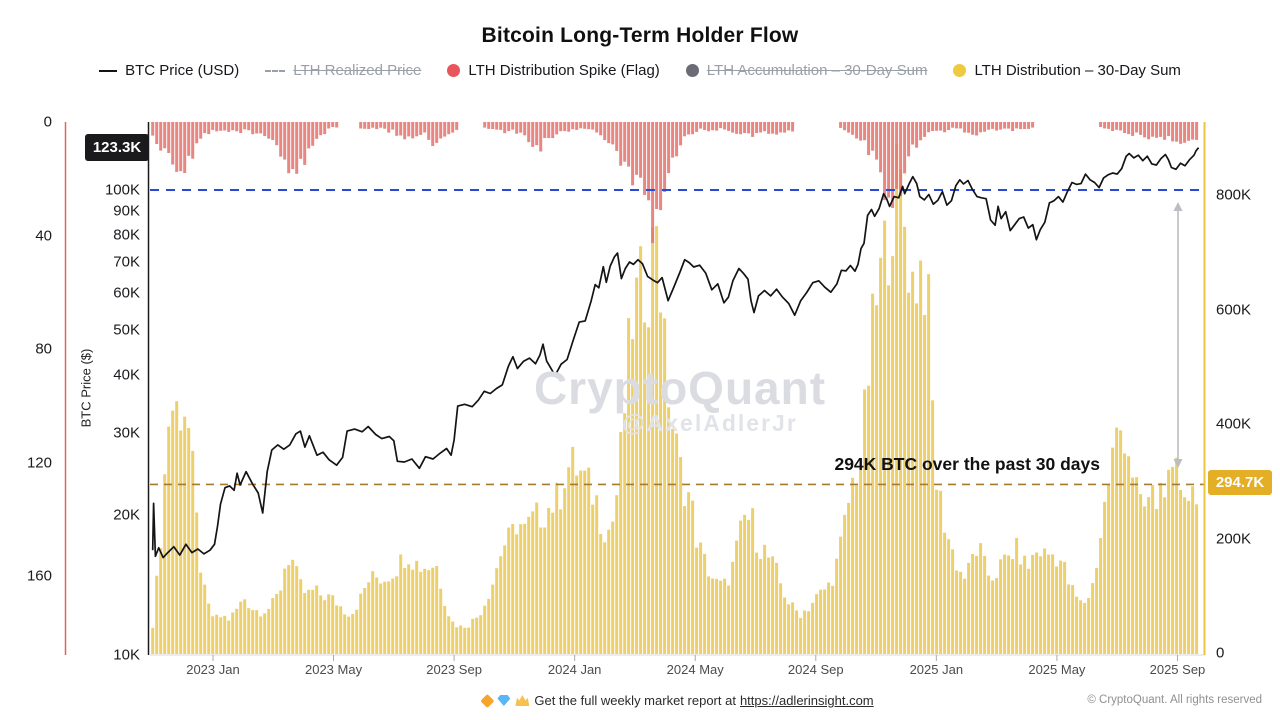 Image resolution: width=1280 pixels, height=720 pixels. What do you see at coordinates (357, 70) in the screenshot?
I see `legend-label: LTH Realized Price` at bounding box center [357, 70].